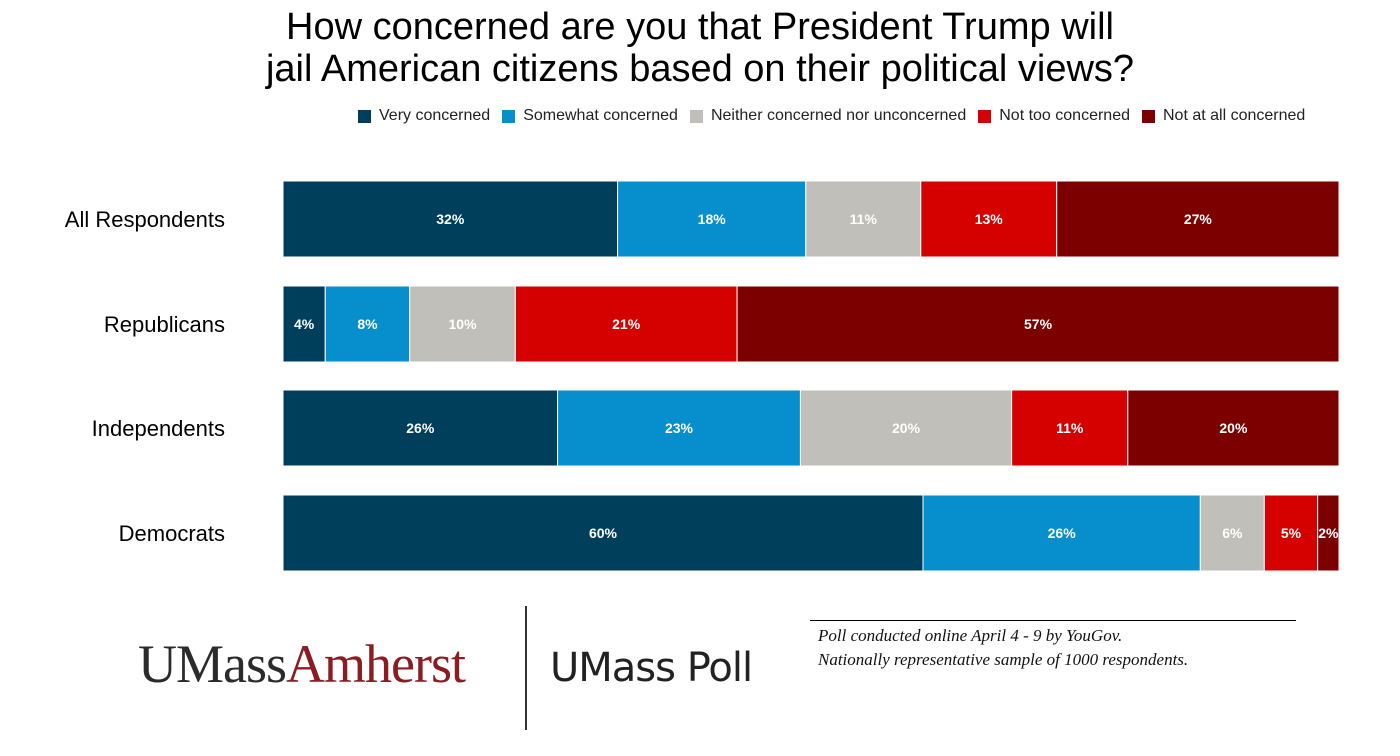 The width and height of the screenshot is (1400, 756). I want to click on data-label-all-respondents-0: 32%, so click(450, 219).